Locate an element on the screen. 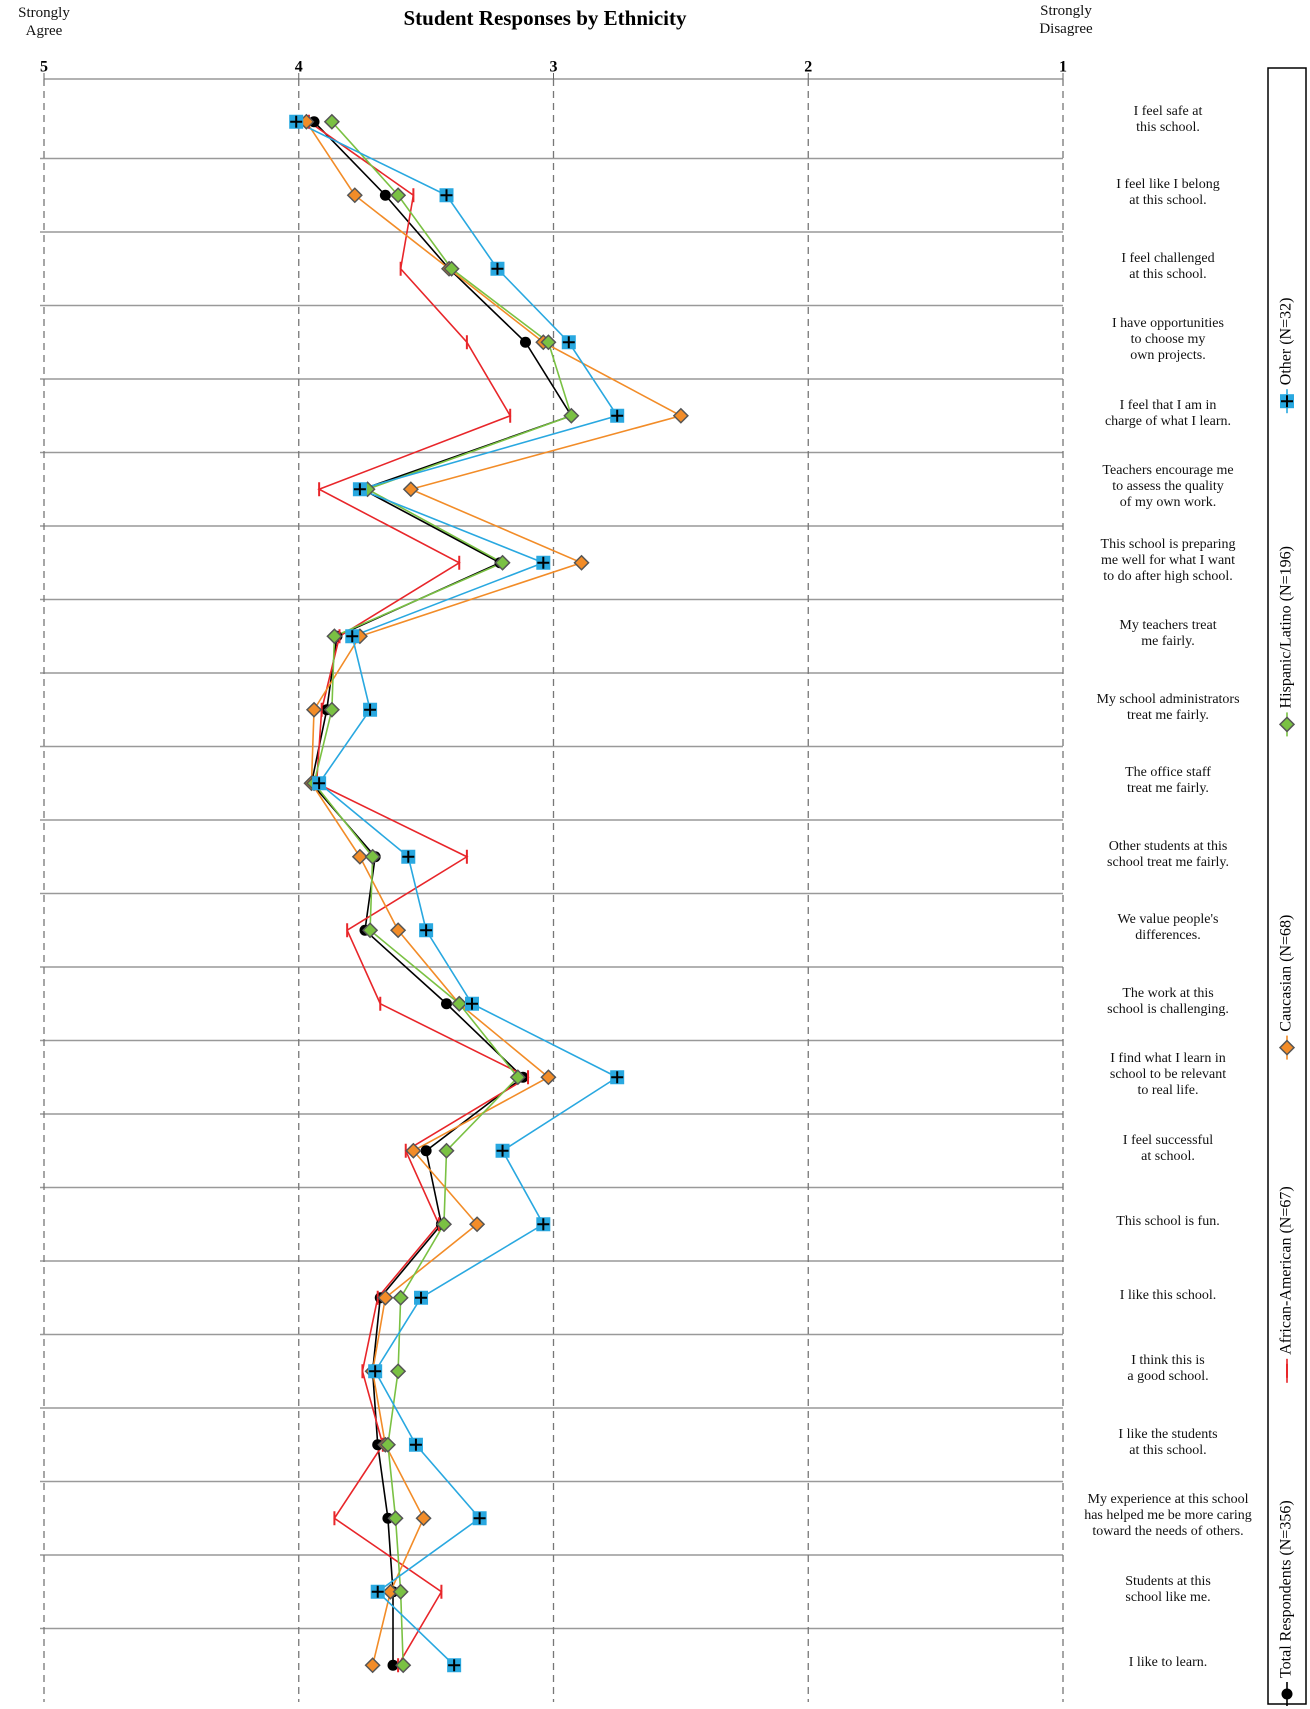 The image size is (1310, 1709). legend-label: Total Respondents (N=356) is located at coordinates (1286, 1589).